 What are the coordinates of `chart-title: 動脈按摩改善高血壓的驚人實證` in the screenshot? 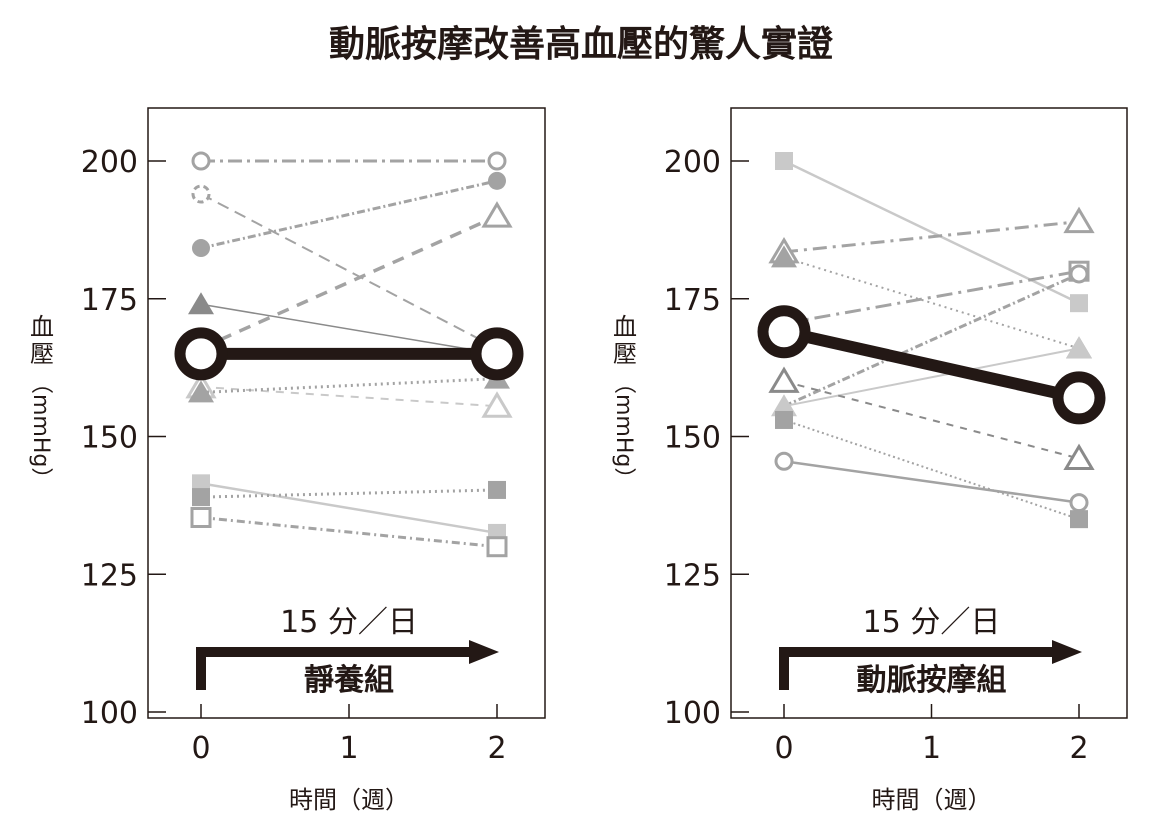 It's located at (581, 44).